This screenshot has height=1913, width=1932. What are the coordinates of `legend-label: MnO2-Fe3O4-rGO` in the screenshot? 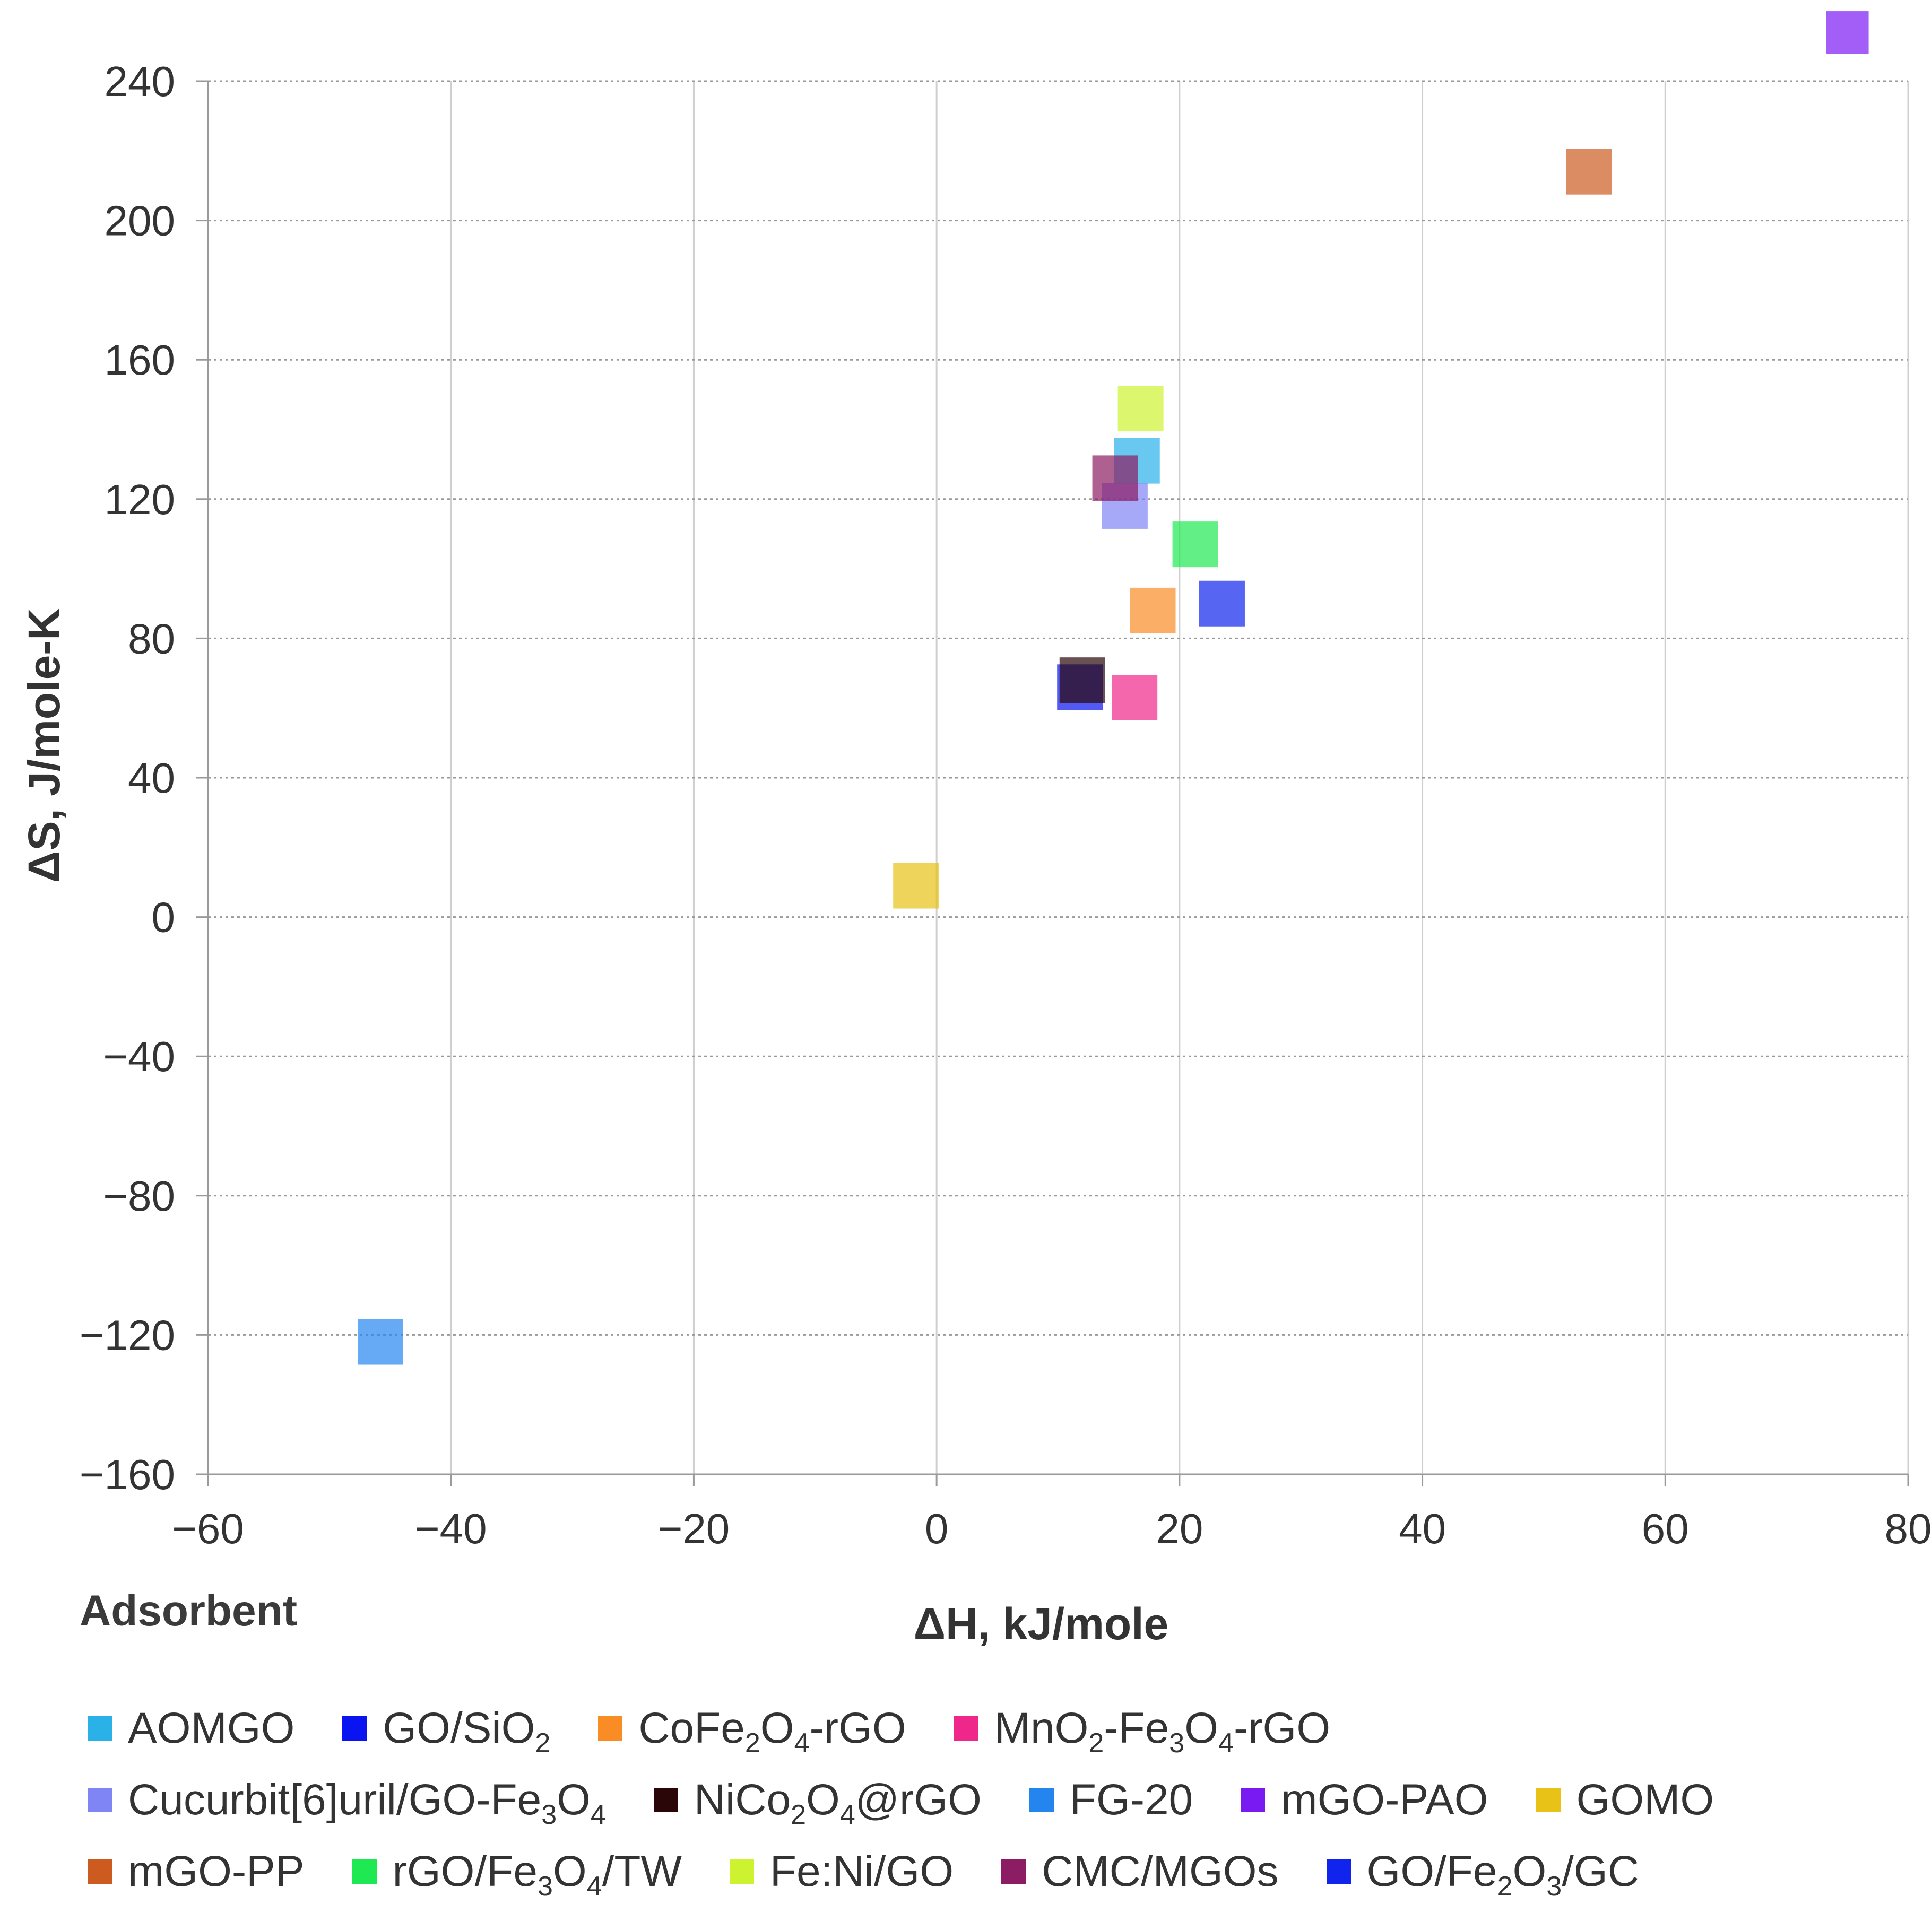 It's located at (1162, 1731).